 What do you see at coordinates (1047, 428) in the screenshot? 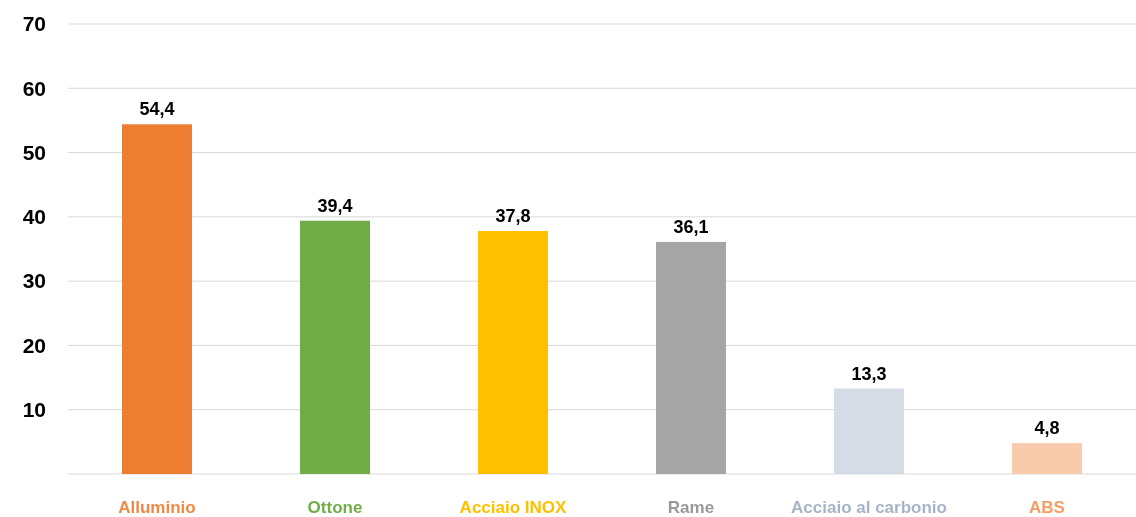
I see `data-label: 4,8` at bounding box center [1047, 428].